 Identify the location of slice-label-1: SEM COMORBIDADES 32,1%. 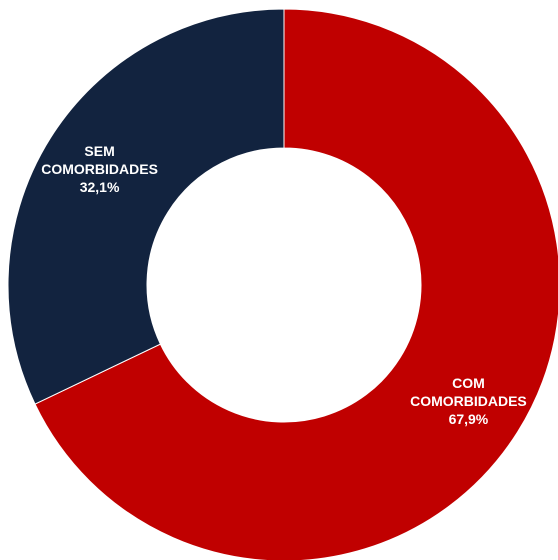
(99, 169).